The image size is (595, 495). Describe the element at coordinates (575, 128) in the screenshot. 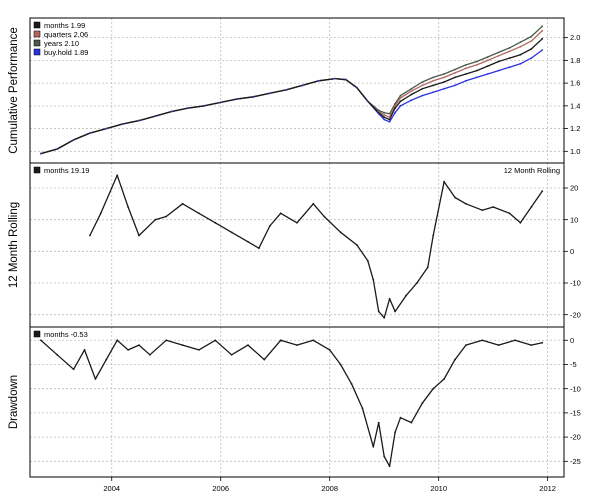

I see `y-tick-label: 1.2` at that location.